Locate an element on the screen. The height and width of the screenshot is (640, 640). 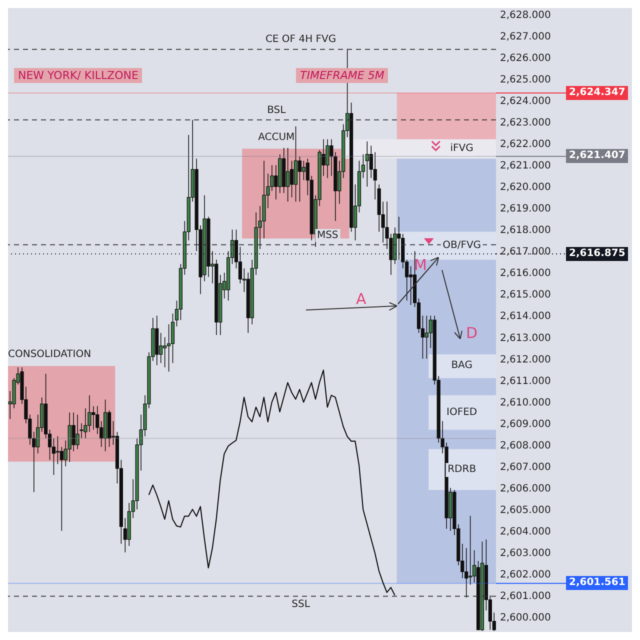
ref-line-label: 2,616.875 is located at coordinates (597, 253).